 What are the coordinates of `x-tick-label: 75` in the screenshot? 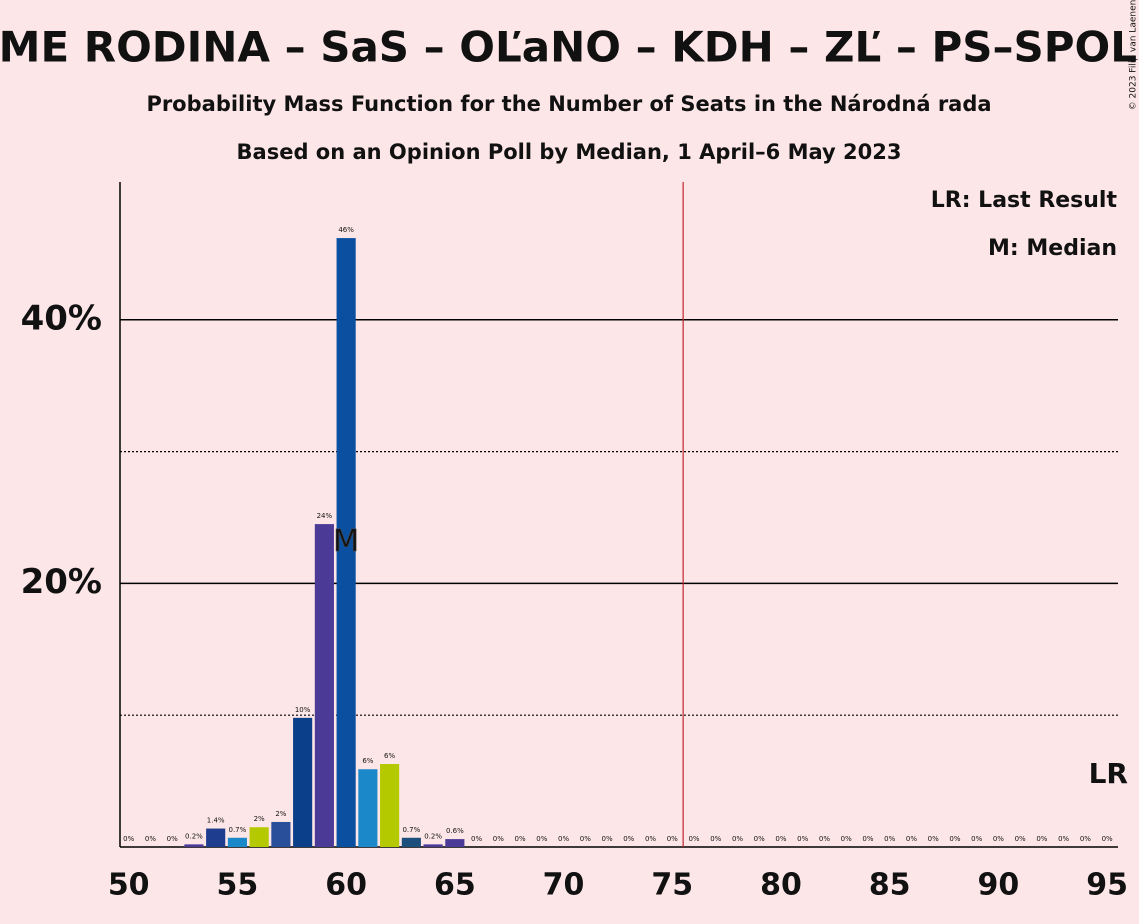 It's located at (672, 885).